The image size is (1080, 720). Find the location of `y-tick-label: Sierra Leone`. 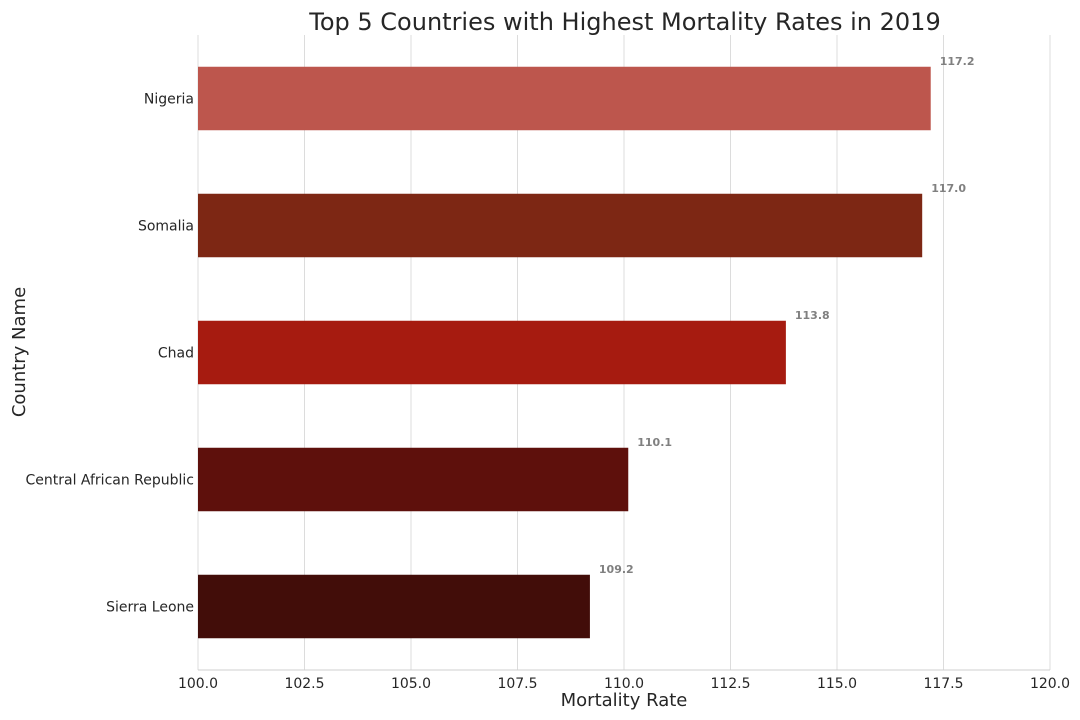

y-tick-label: Sierra Leone is located at coordinates (150, 608).